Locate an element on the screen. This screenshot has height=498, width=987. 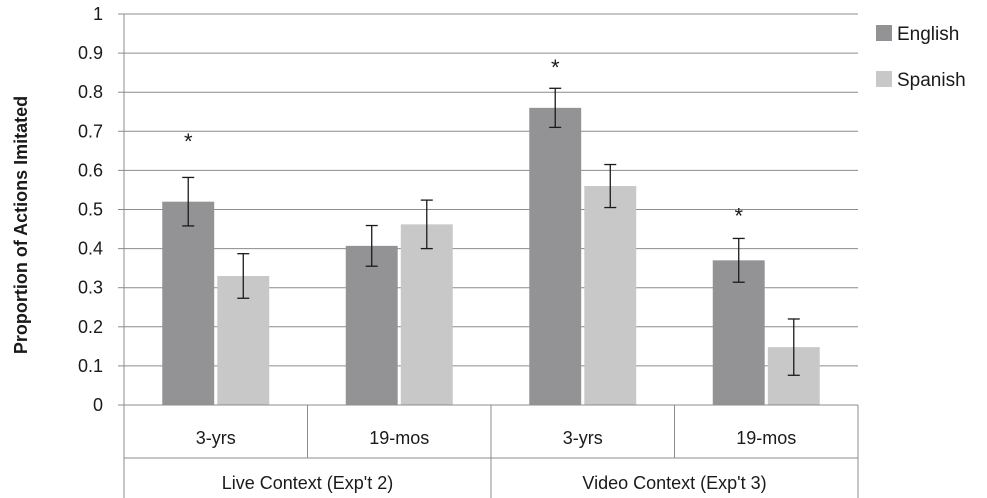
y-axis-title: Proportion of Actions Imitated is located at coordinates (21, 225).